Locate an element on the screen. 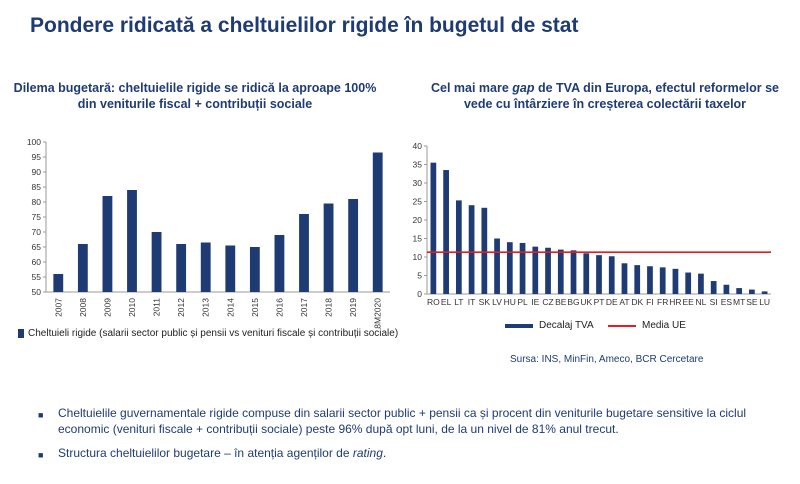 The width and height of the screenshot is (800, 484). x-tick-label: 2018 is located at coordinates (329, 307).